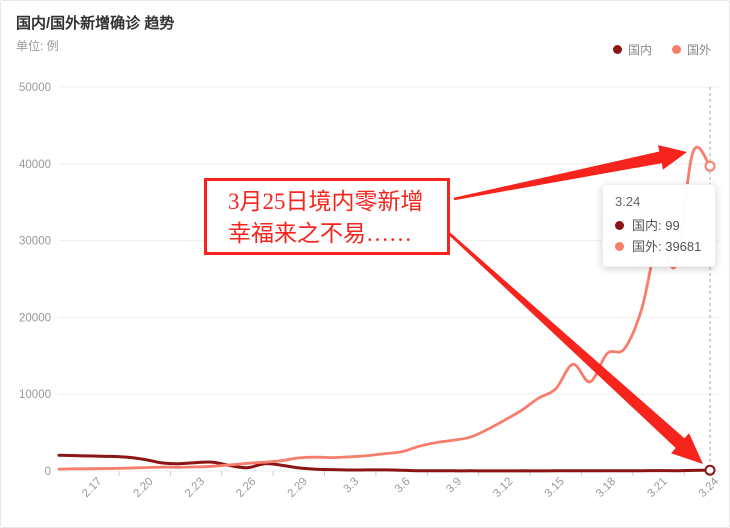  What do you see at coordinates (555, 488) in the screenshot?
I see `x-axis-label: 3.15` at bounding box center [555, 488].